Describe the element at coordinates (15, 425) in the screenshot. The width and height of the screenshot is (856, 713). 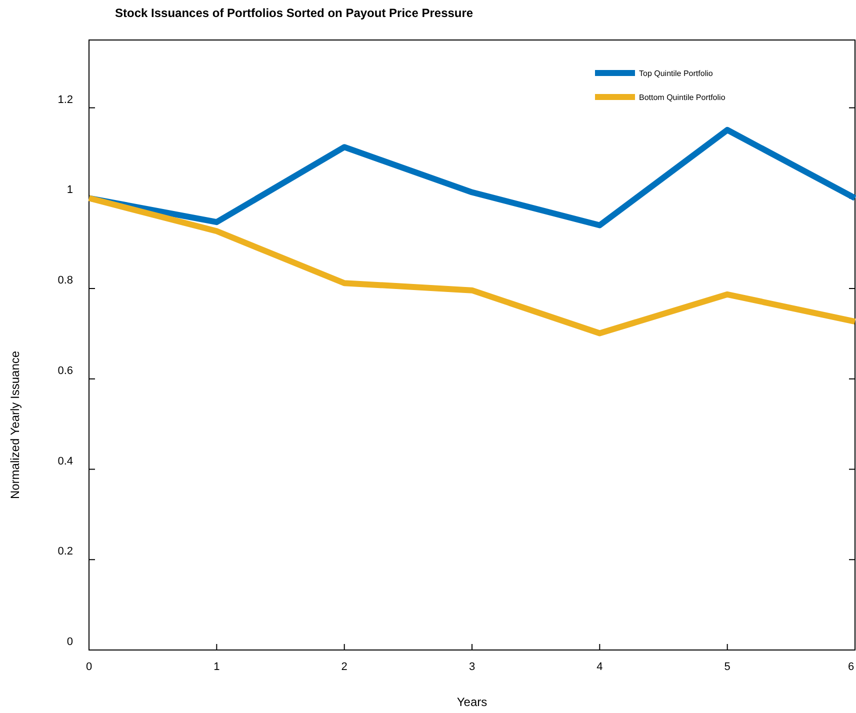
I see `y-axis-title: Normalized Yearly Issuance` at that location.